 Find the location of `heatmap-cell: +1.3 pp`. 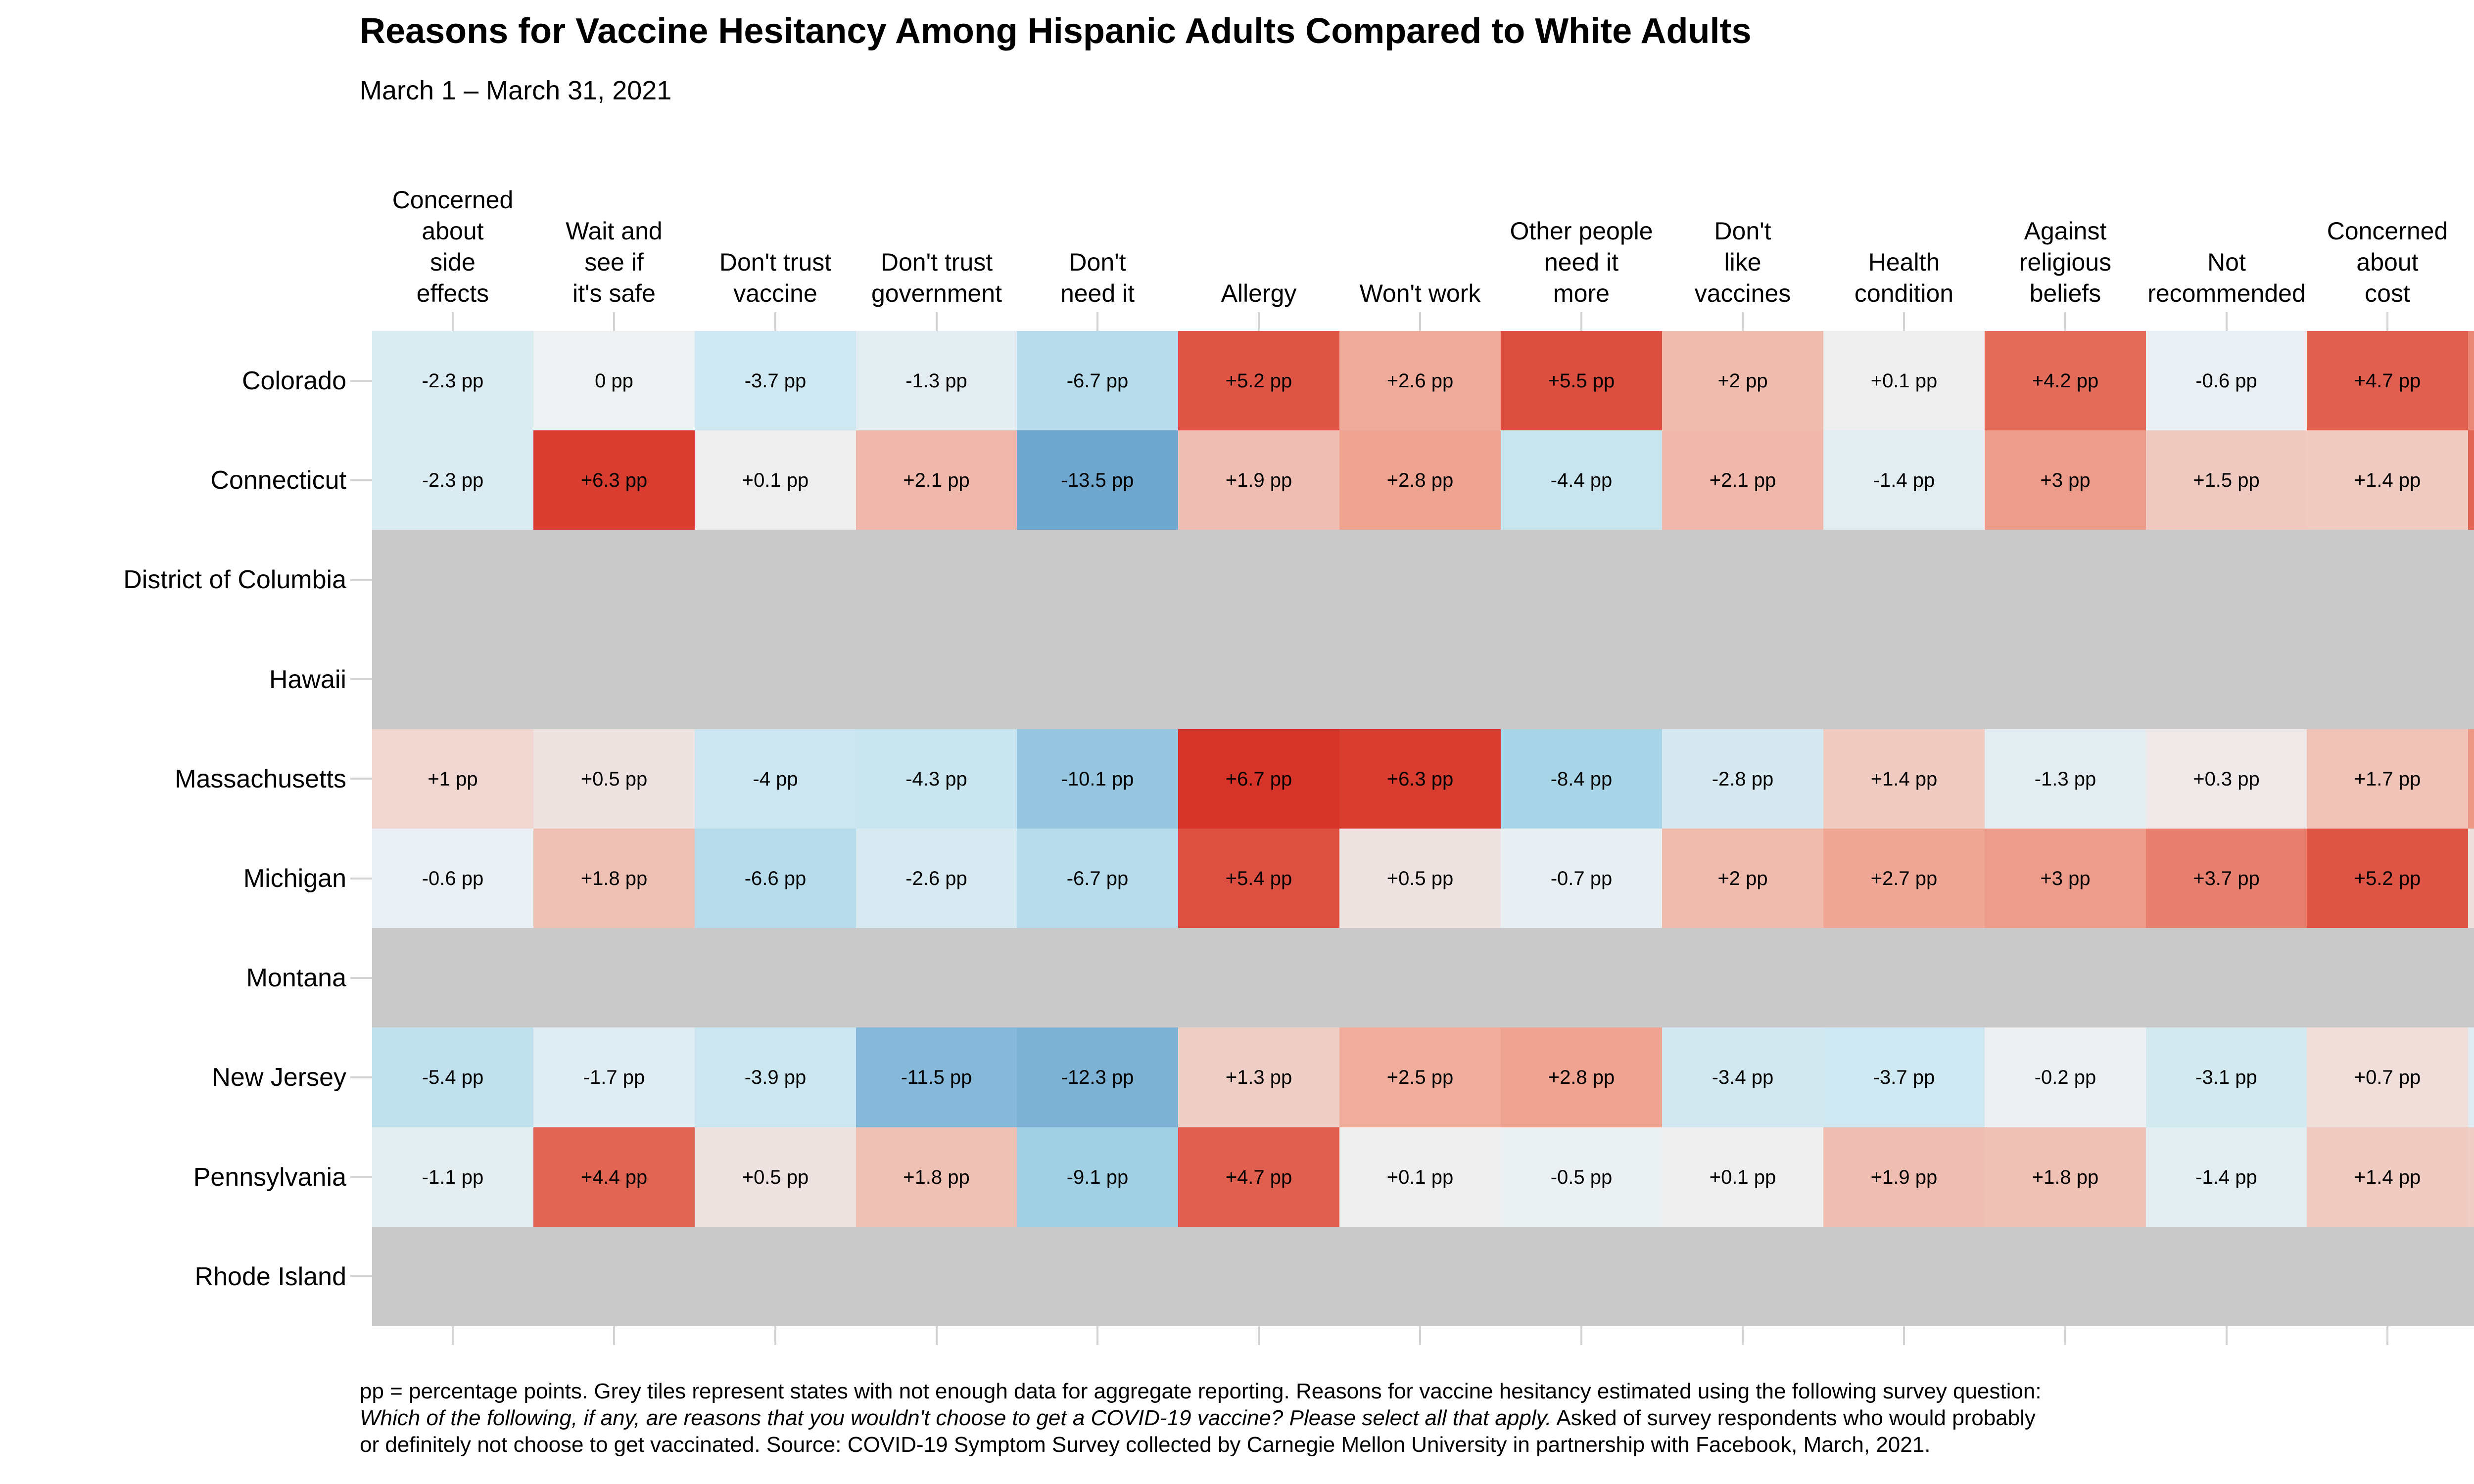

heatmap-cell: +1.3 pp is located at coordinates (2471, 1177).